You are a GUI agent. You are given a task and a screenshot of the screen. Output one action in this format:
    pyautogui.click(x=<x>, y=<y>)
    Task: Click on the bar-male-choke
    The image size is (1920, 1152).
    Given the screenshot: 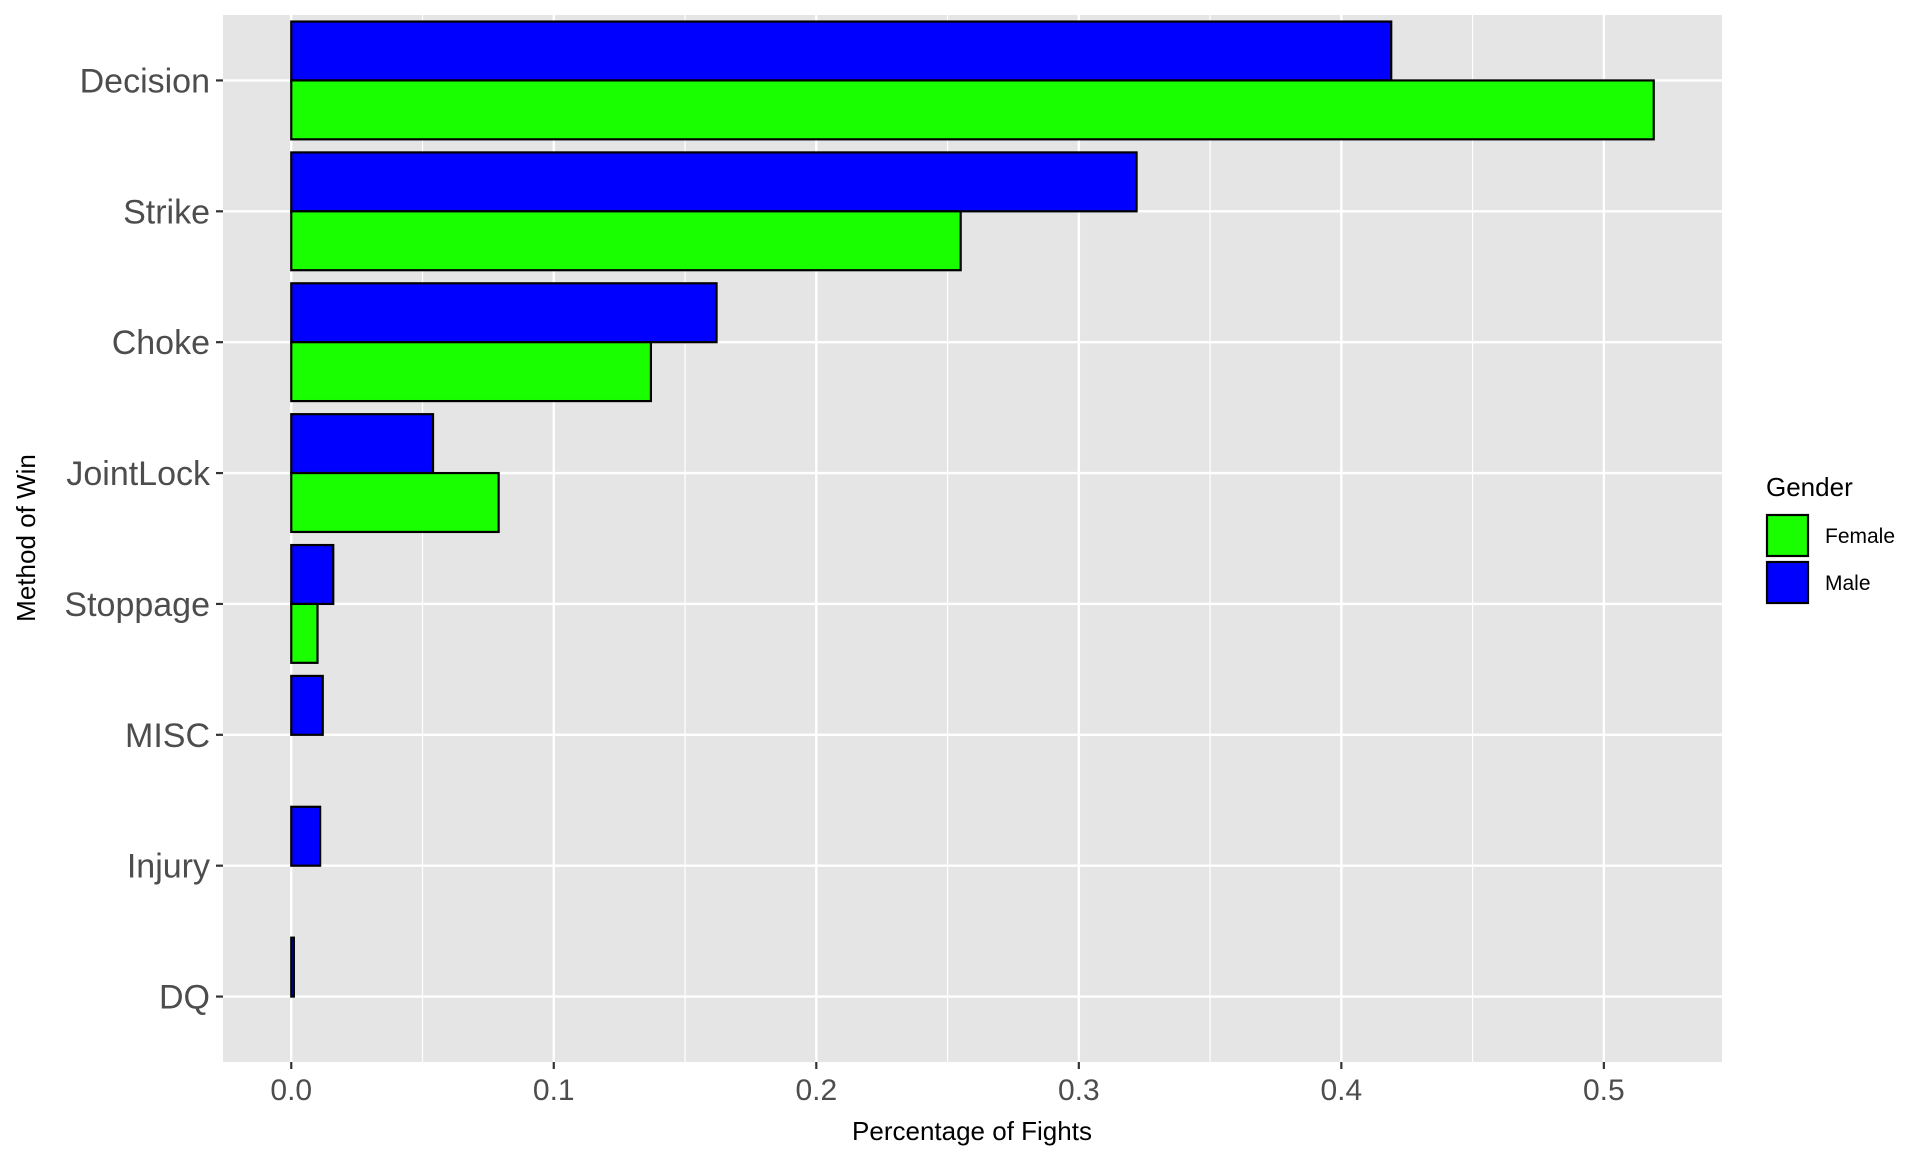 What is the action you would take?
    pyautogui.click(x=504, y=313)
    